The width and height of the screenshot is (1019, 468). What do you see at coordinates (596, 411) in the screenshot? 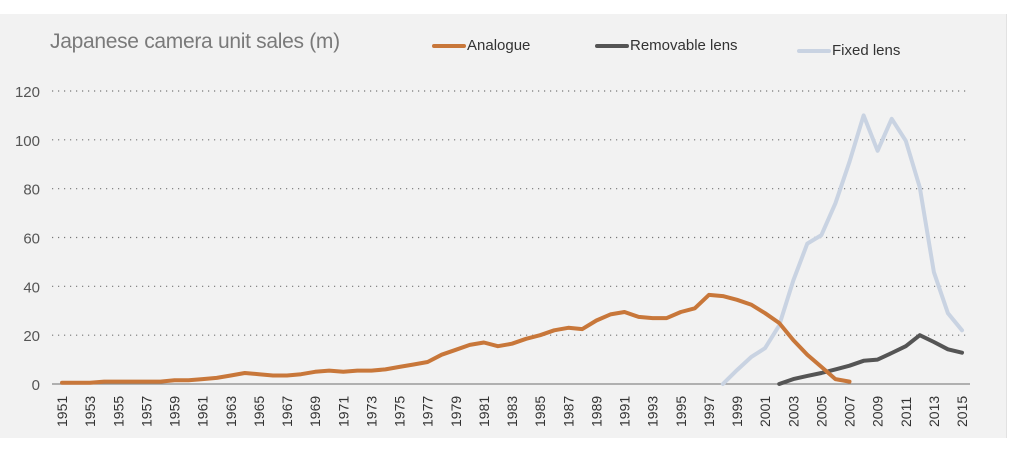
I see `x-tick-label: 1989` at bounding box center [596, 411].